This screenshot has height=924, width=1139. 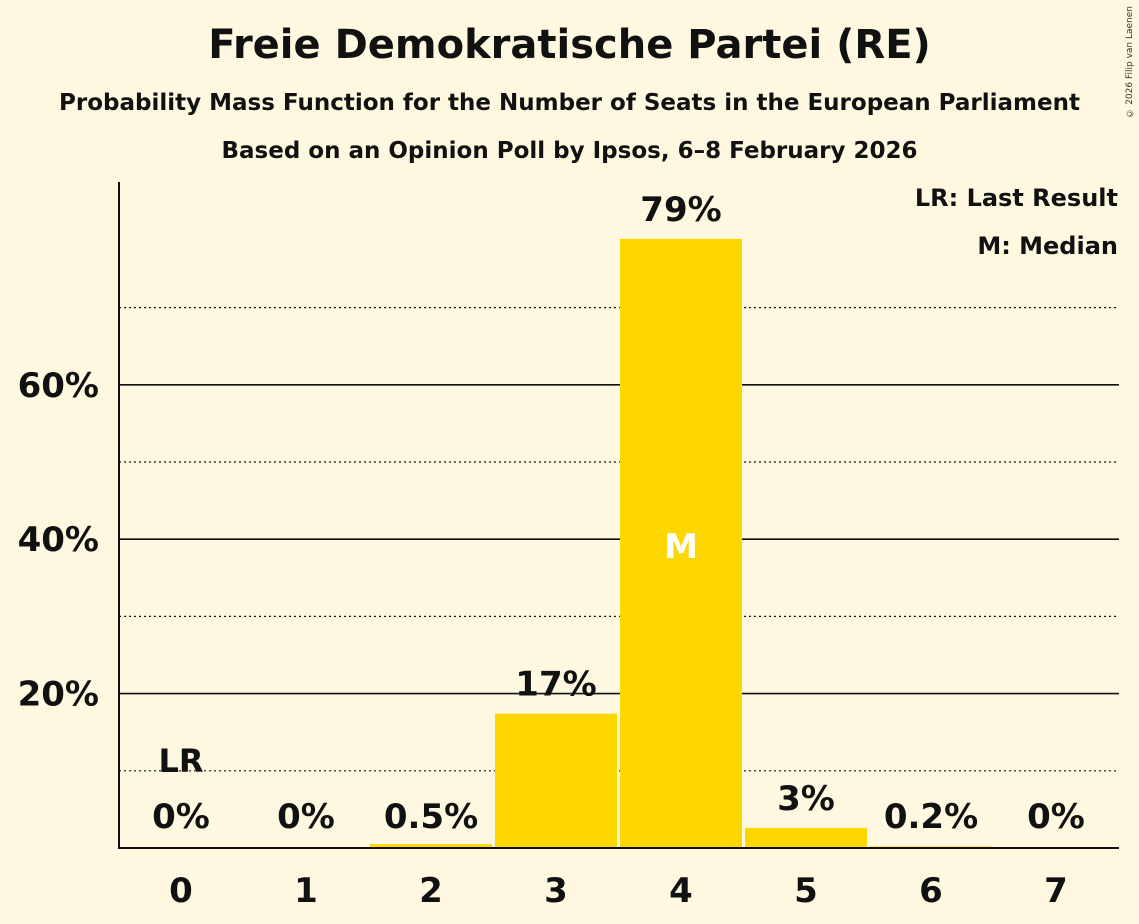 What do you see at coordinates (931, 891) in the screenshot?
I see `x-tick-label: 6` at bounding box center [931, 891].